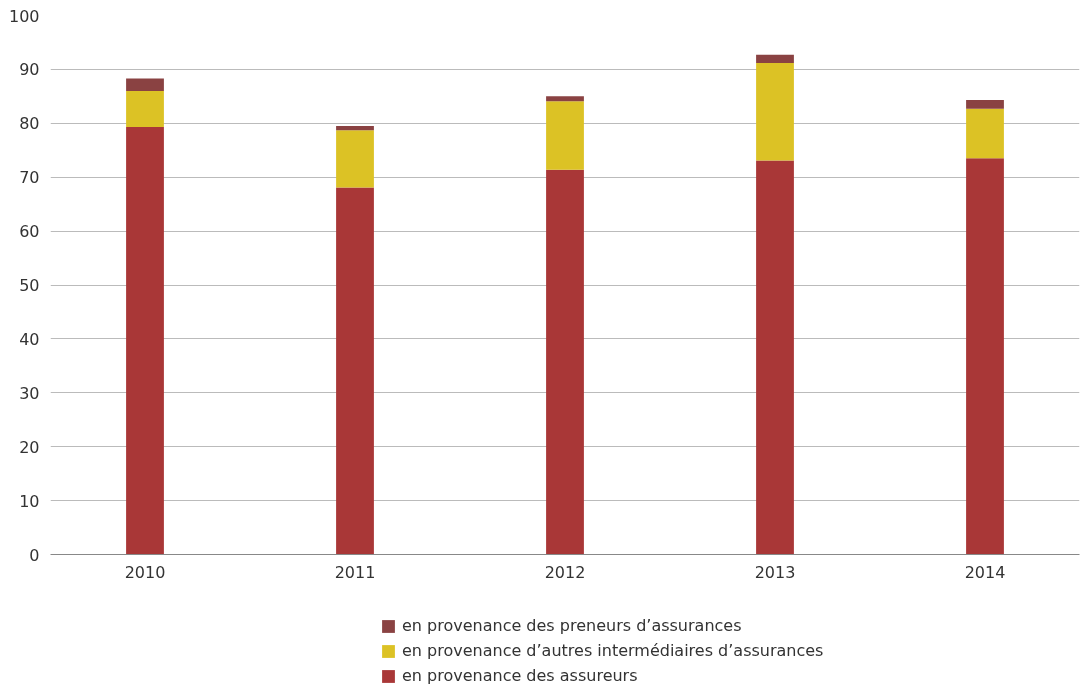 The height and width of the screenshot is (691, 1084). I want to click on y-tick-label: 30, so click(29, 393).